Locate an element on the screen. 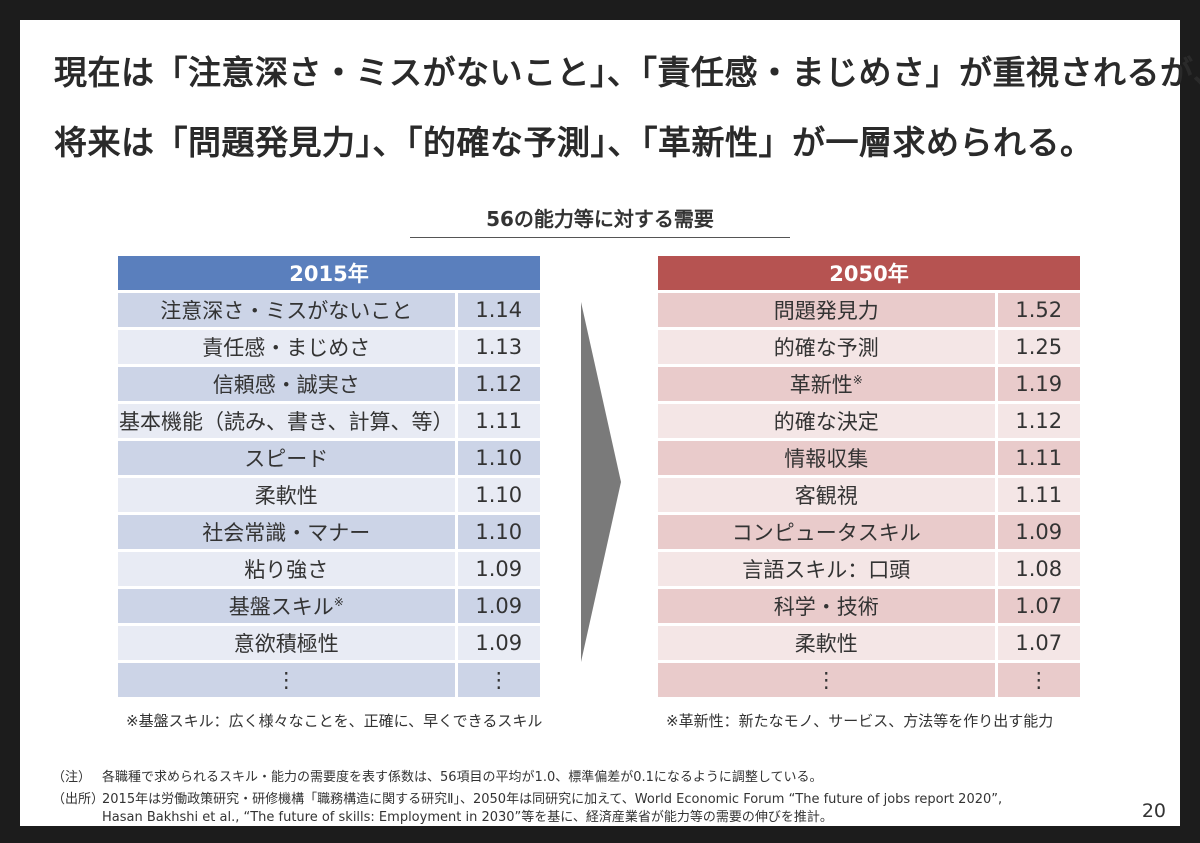 The image size is (1200, 843). skill-value: 1.19 is located at coordinates (1037, 383).